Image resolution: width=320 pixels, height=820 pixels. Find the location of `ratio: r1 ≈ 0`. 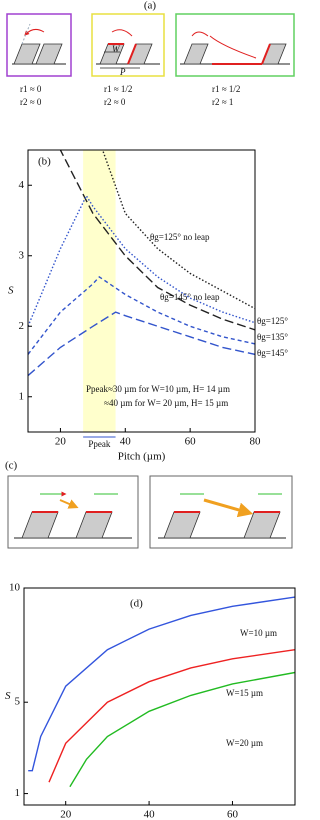

ratio: r1 ≈ 0 is located at coordinates (31, 89).